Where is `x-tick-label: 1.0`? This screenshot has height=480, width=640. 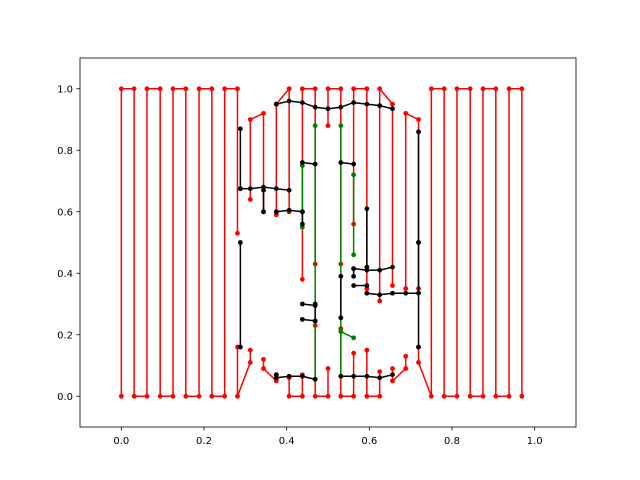
x-tick-label: 1.0 is located at coordinates (535, 441).